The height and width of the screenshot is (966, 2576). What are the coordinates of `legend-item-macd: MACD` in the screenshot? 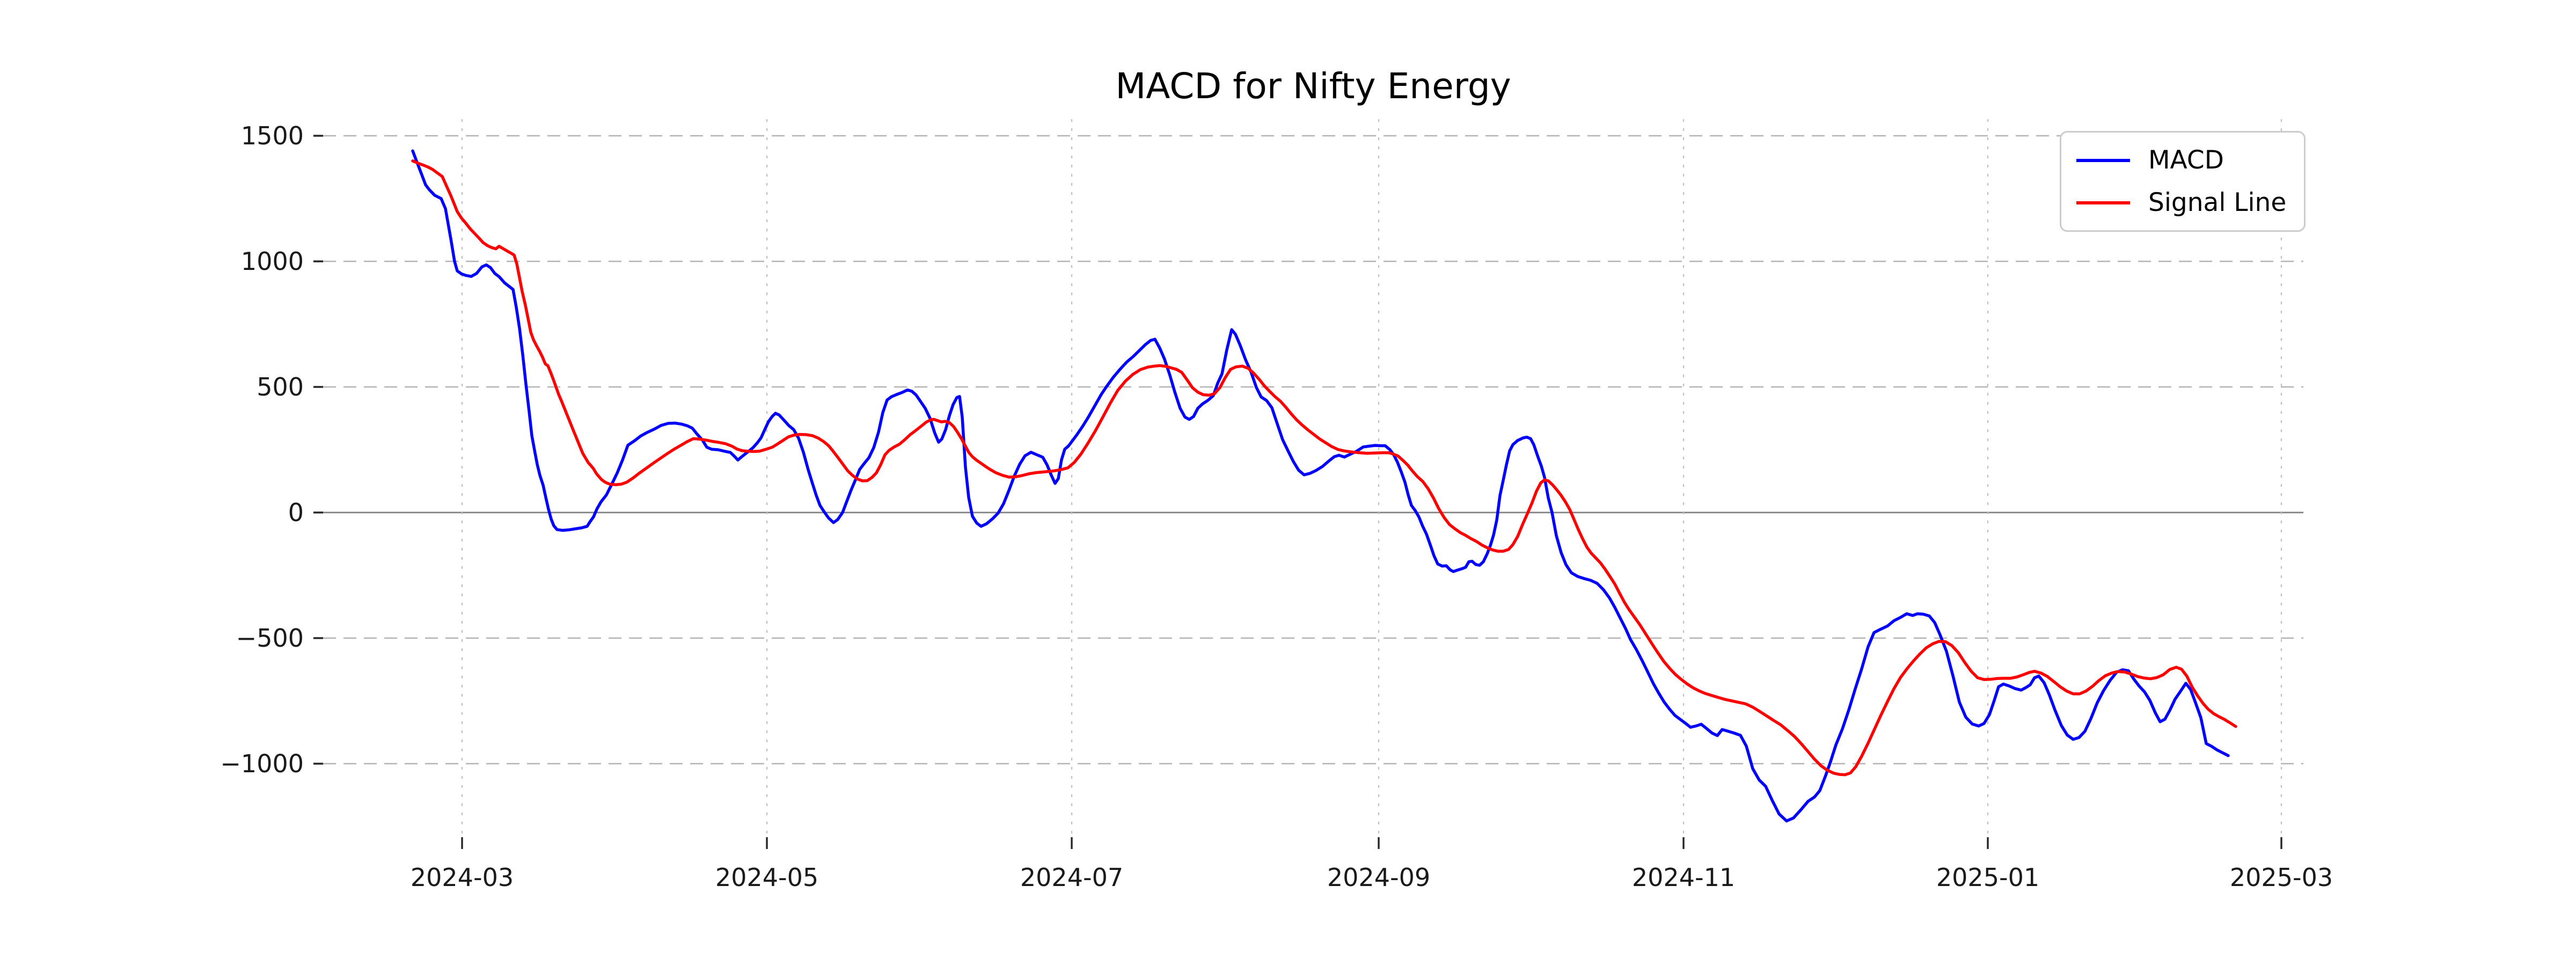 It's located at (2190, 160).